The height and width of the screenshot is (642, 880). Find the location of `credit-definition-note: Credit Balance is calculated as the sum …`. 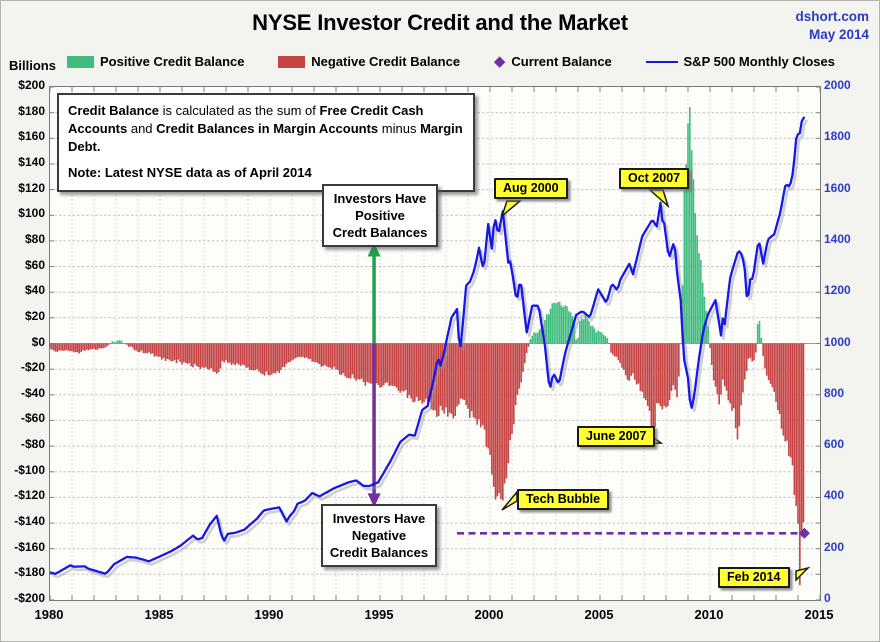

credit-definition-note: Credit Balance is calculated as the sum … is located at coordinates (266, 142).